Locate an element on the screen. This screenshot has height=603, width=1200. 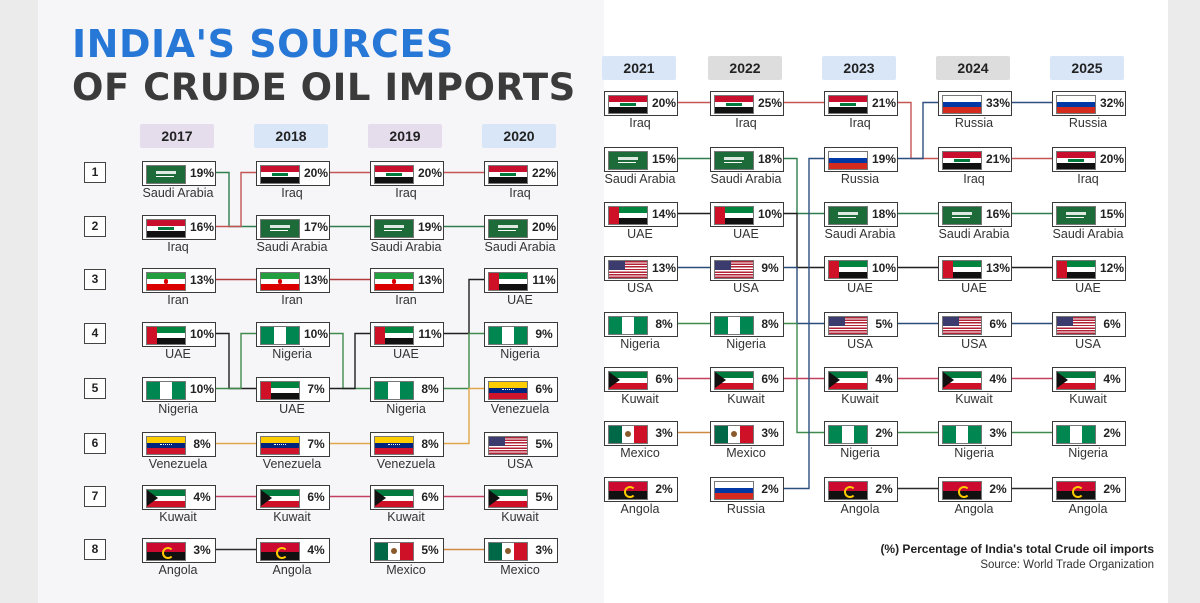
country-card-uae: 10% is located at coordinates (179, 334).